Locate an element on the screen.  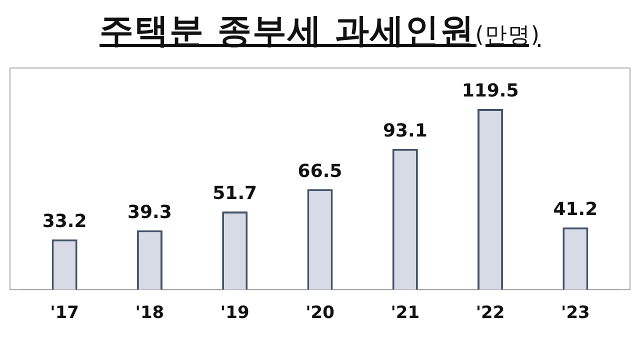
data-label: 41.2 is located at coordinates (575, 209).